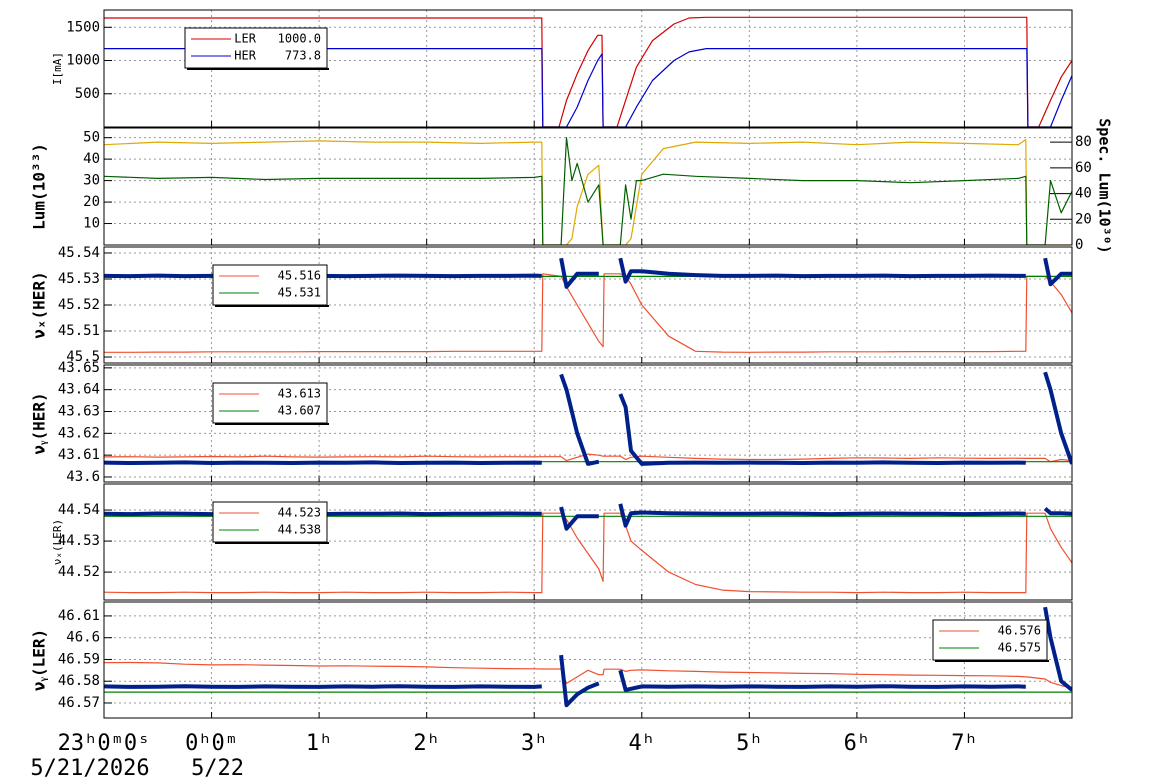  What do you see at coordinates (299, 394) in the screenshot?
I see `legend-label: 43.613` at bounding box center [299, 394].